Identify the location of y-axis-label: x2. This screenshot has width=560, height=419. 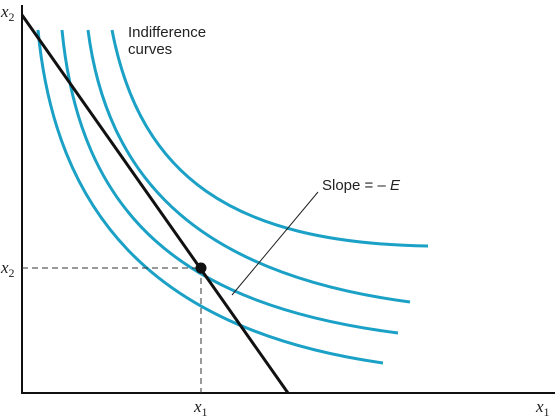
(7, 13).